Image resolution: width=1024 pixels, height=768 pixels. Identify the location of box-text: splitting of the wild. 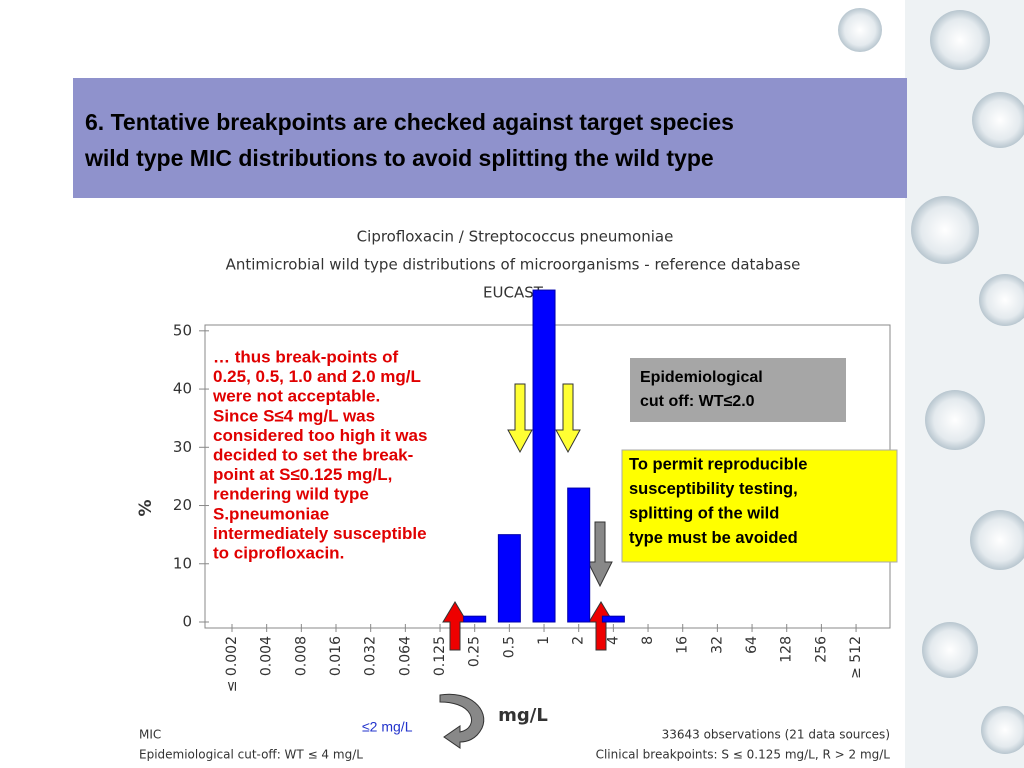
(704, 513).